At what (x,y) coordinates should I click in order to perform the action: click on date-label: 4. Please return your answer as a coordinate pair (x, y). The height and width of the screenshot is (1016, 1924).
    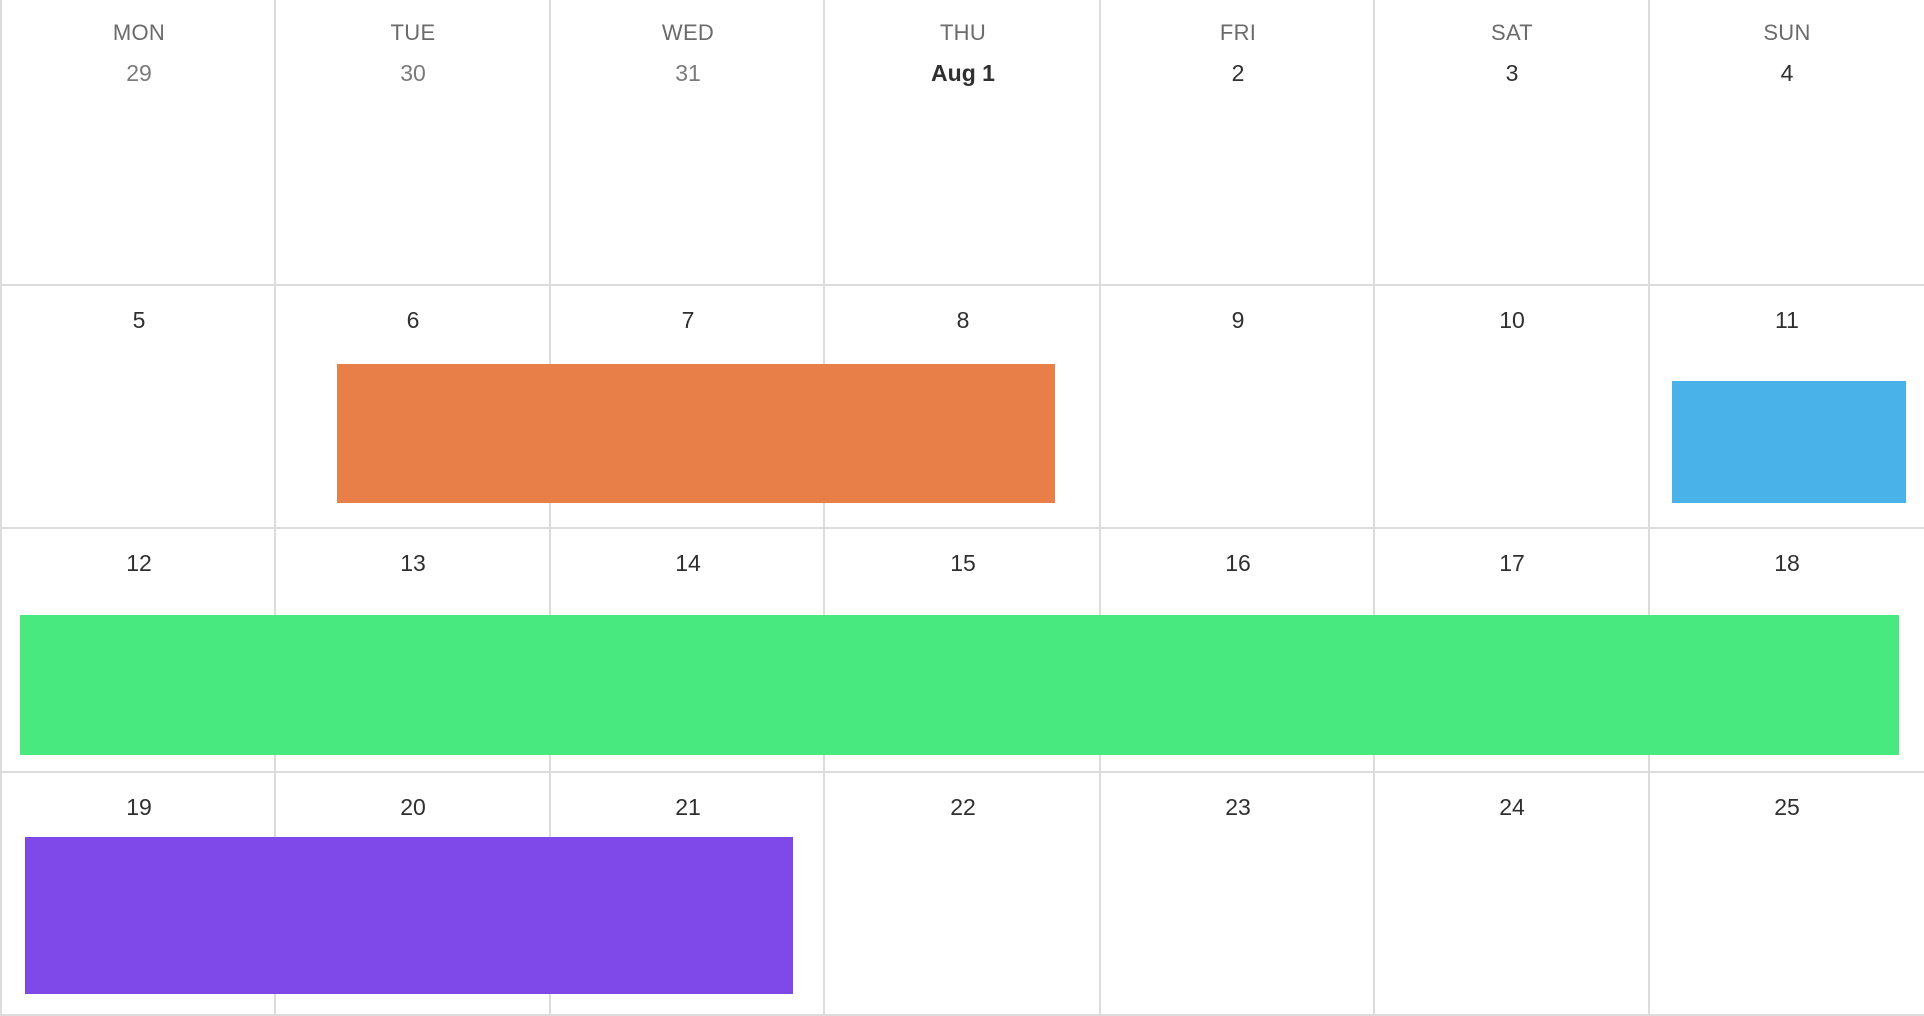
    Looking at the image, I should click on (1787, 73).